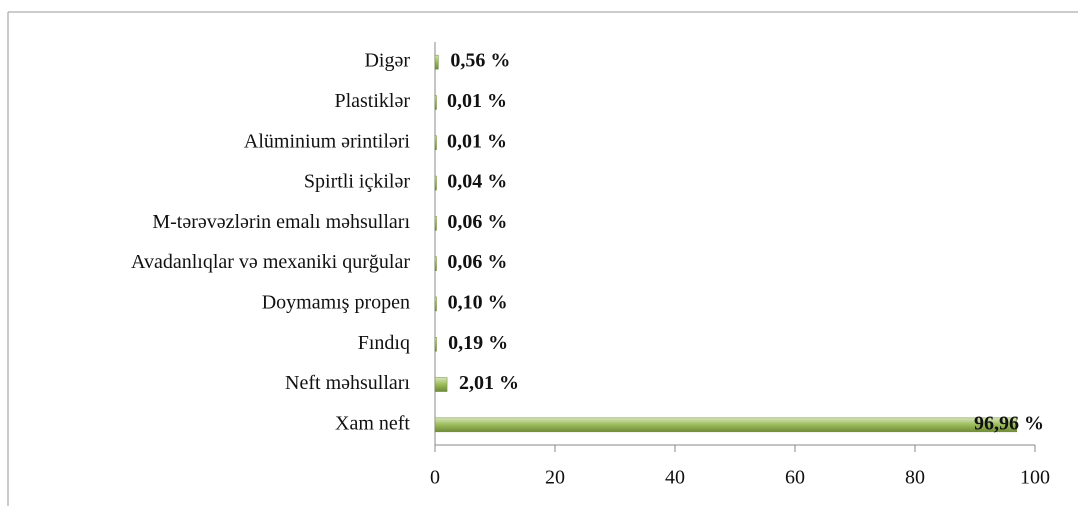  Describe the element at coordinates (372, 101) in the screenshot. I see `y-tick-label: Plastiklər` at that location.